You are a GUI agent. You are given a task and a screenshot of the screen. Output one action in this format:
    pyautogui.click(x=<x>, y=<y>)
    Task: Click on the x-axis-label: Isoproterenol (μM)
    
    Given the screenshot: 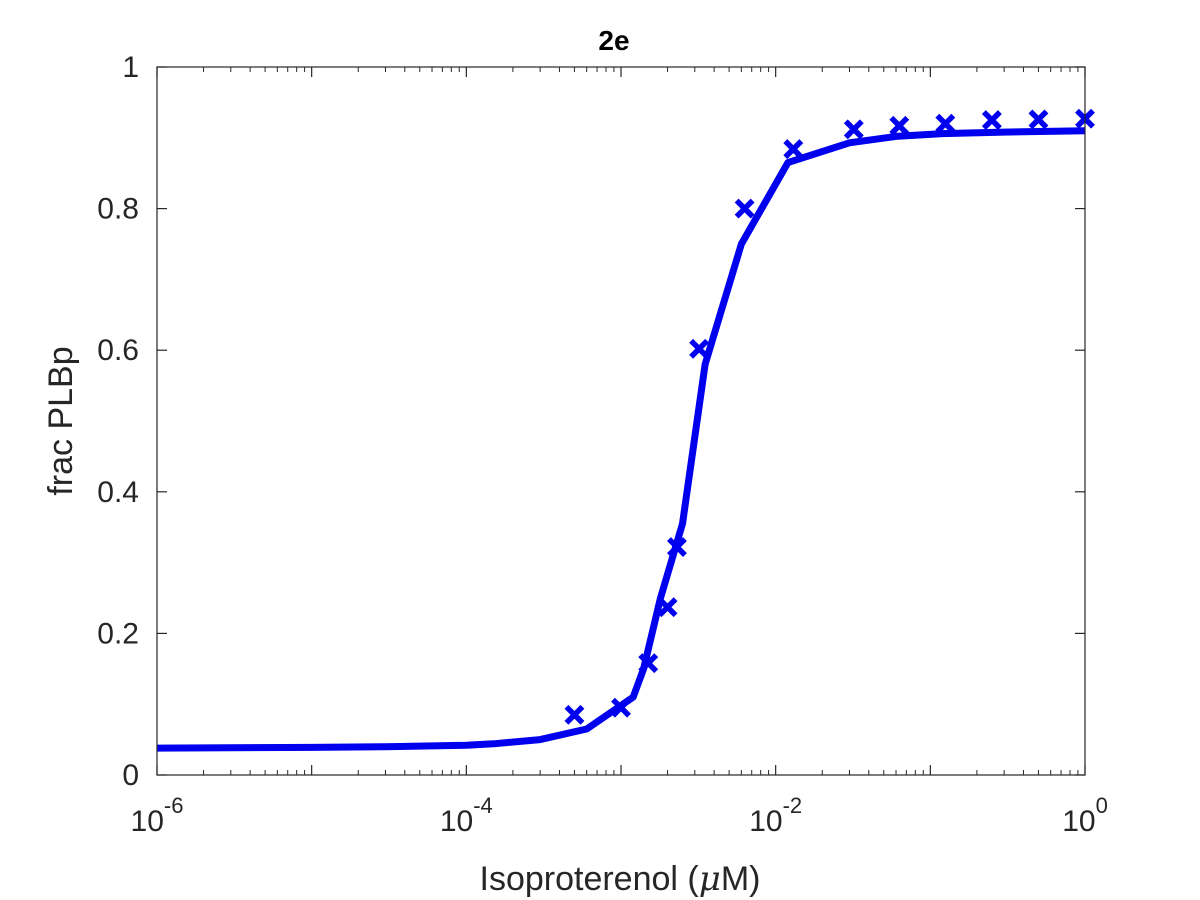 What is the action you would take?
    pyautogui.click(x=620, y=879)
    